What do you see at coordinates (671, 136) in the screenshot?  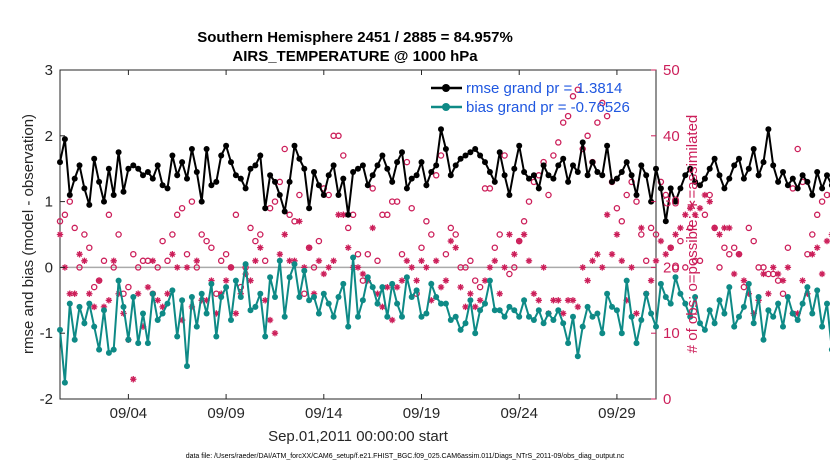 I see `y-right-tick-label: 40` at bounding box center [671, 136].